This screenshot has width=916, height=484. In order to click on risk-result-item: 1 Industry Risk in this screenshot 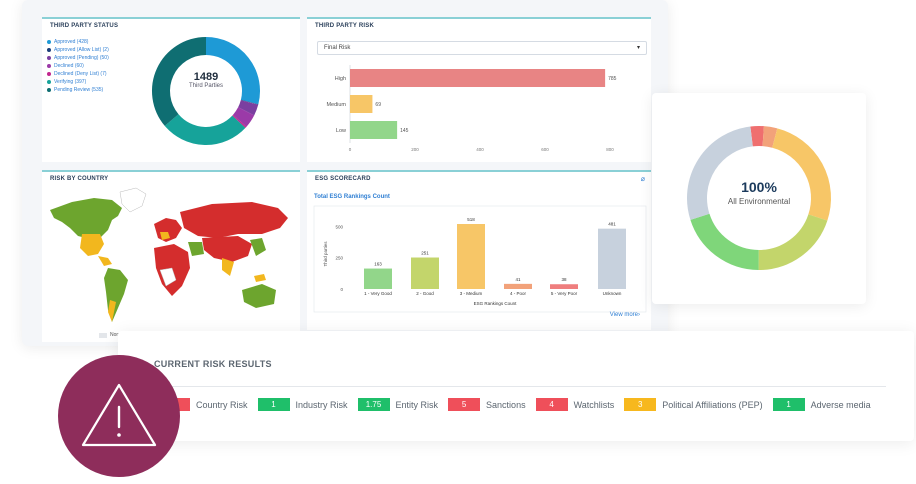, I will do `click(302, 404)`.